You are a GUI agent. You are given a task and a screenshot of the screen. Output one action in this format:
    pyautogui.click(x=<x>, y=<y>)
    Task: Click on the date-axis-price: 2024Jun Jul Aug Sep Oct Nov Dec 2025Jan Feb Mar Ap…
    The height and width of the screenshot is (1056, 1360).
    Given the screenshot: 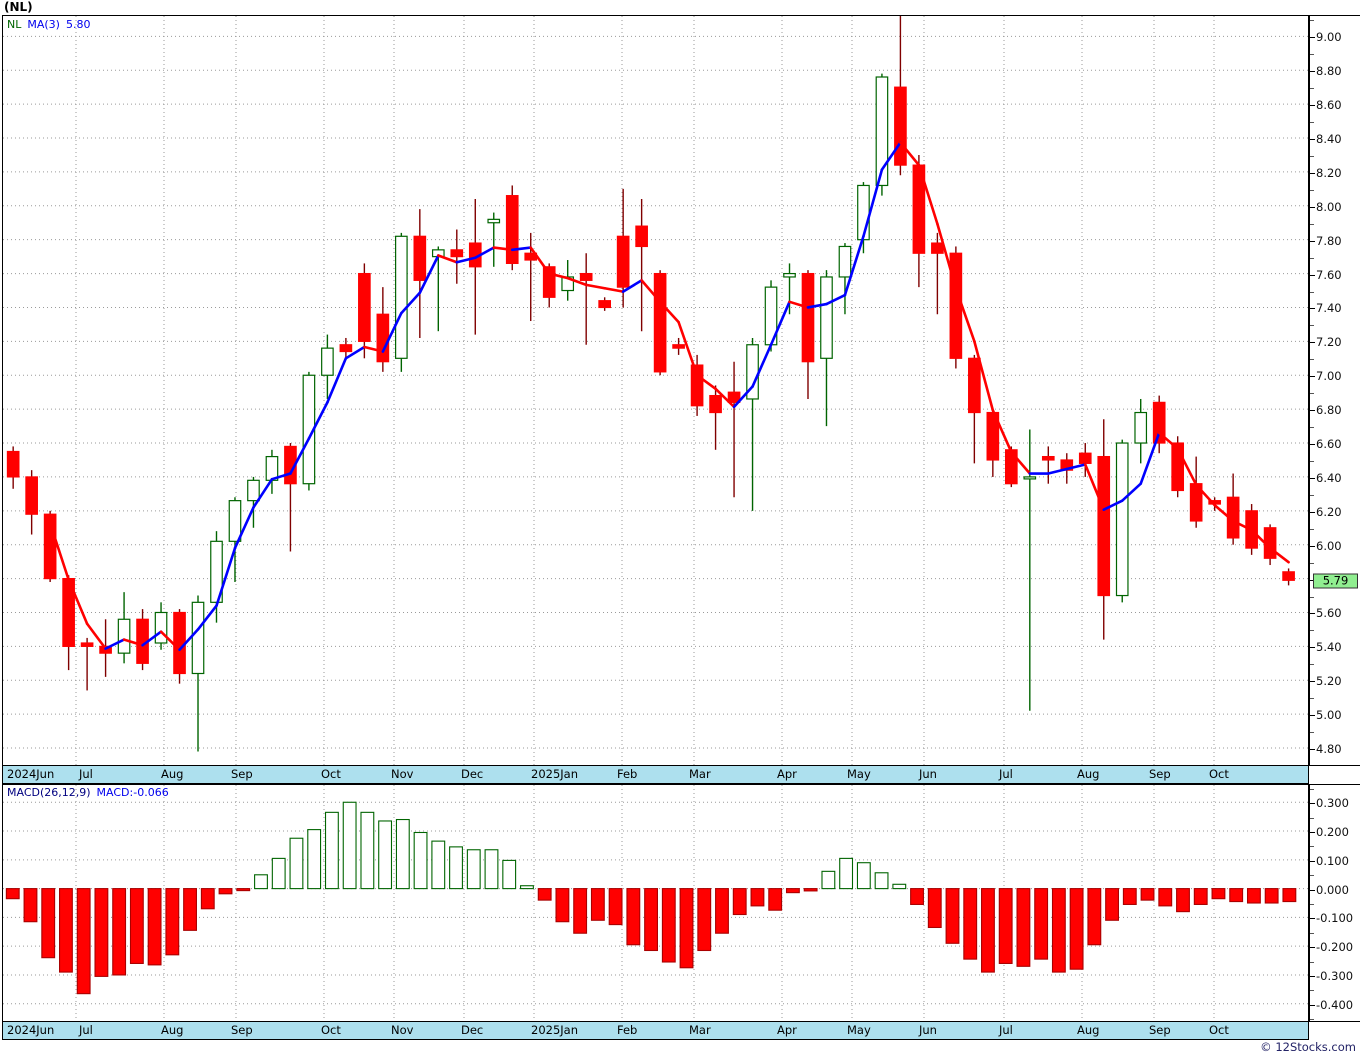 What is the action you would take?
    pyautogui.click(x=655, y=775)
    